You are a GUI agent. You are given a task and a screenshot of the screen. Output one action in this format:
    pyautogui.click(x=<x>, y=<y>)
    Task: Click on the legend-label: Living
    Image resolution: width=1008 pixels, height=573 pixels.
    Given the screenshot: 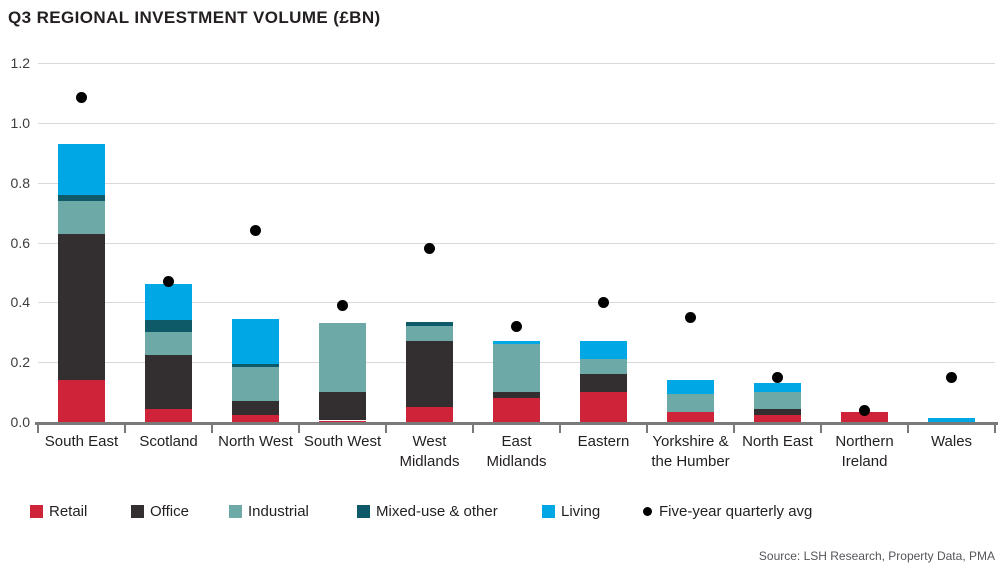 What is the action you would take?
    pyautogui.click(x=581, y=511)
    